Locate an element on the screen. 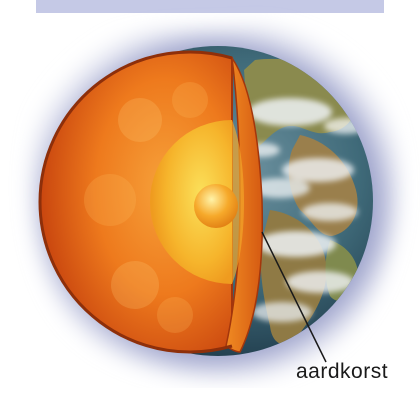 The width and height of the screenshot is (420, 393). outer-core is located at coordinates (190, 201).